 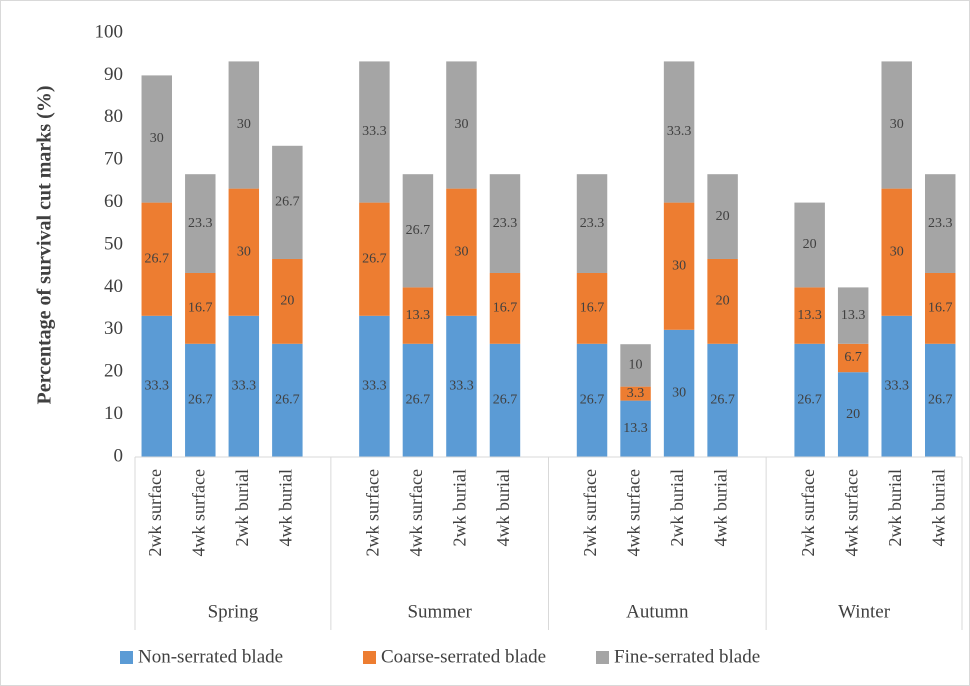 What do you see at coordinates (113, 371) in the screenshot?
I see `y-tick-label: 20` at bounding box center [113, 371].